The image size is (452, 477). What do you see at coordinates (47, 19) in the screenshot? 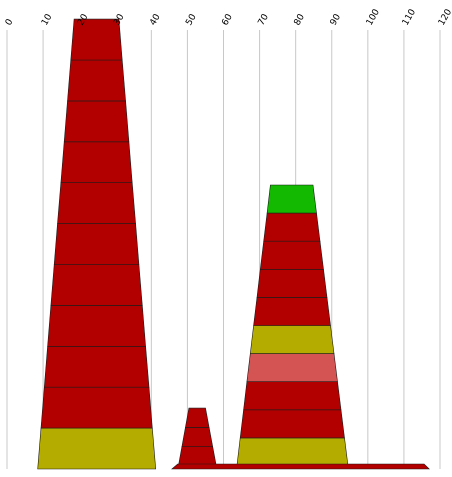
I see `x-tick-label: 10` at bounding box center [47, 19].